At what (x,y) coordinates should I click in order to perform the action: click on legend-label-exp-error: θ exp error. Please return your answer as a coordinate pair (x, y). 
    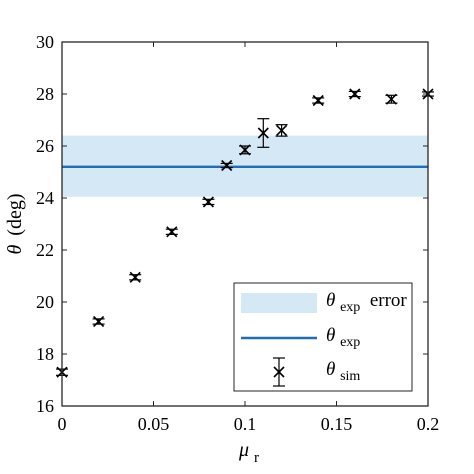
    Looking at the image, I should click on (366, 303).